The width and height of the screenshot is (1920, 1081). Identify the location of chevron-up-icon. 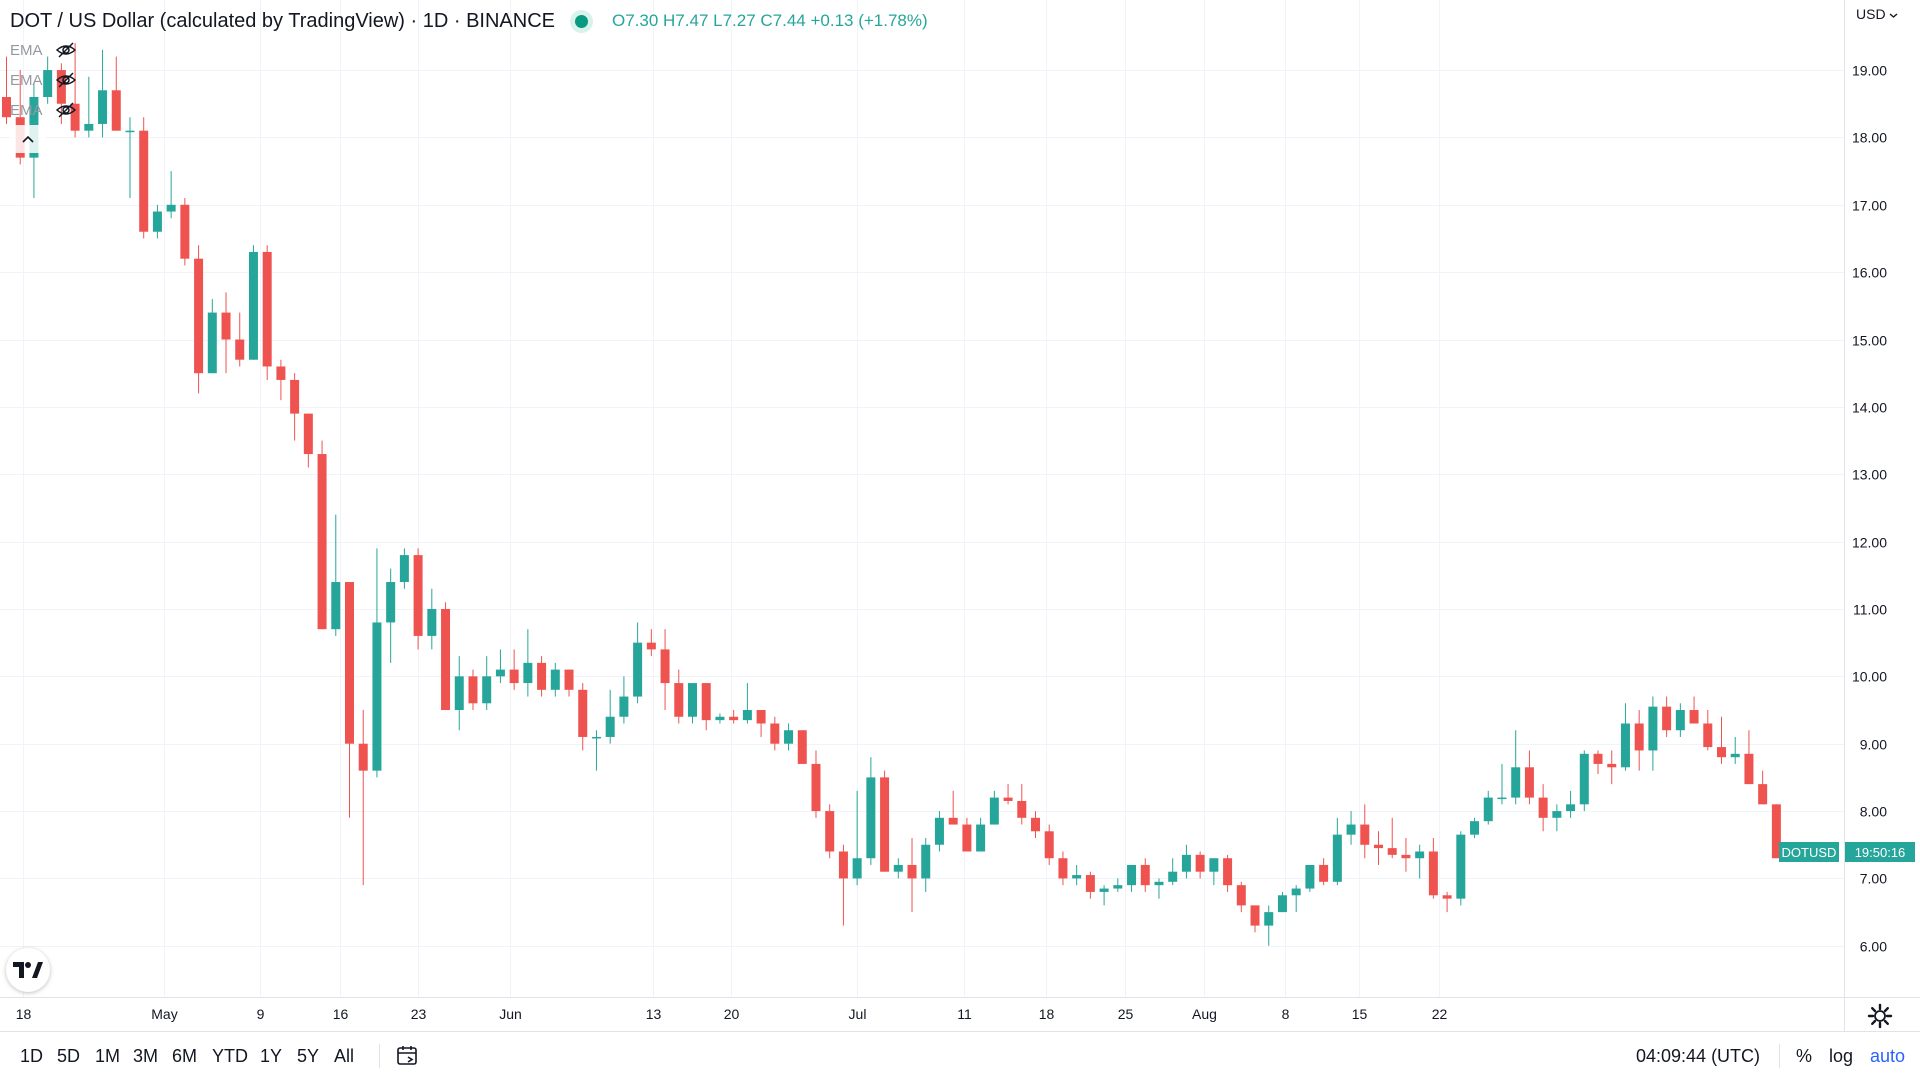
(28, 139).